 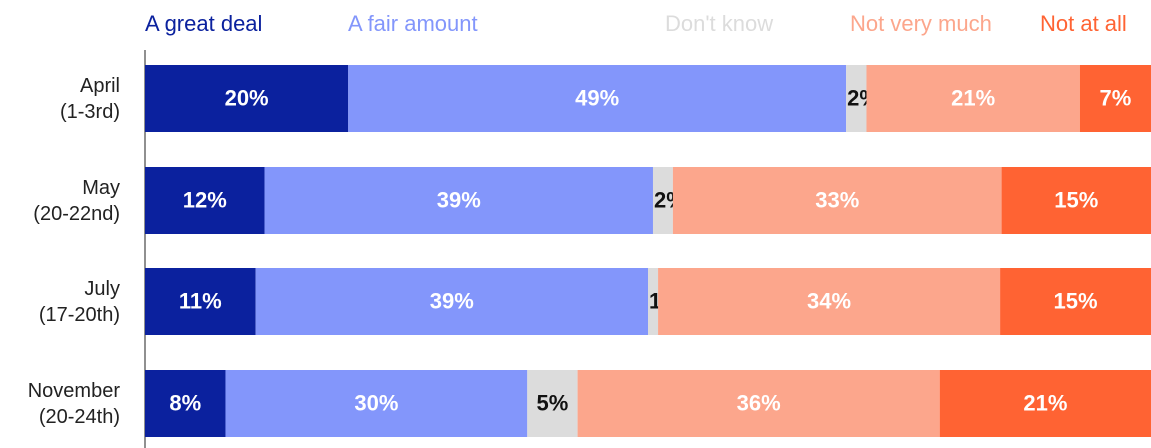 I want to click on legend-label: Not at all, so click(x=1083, y=23).